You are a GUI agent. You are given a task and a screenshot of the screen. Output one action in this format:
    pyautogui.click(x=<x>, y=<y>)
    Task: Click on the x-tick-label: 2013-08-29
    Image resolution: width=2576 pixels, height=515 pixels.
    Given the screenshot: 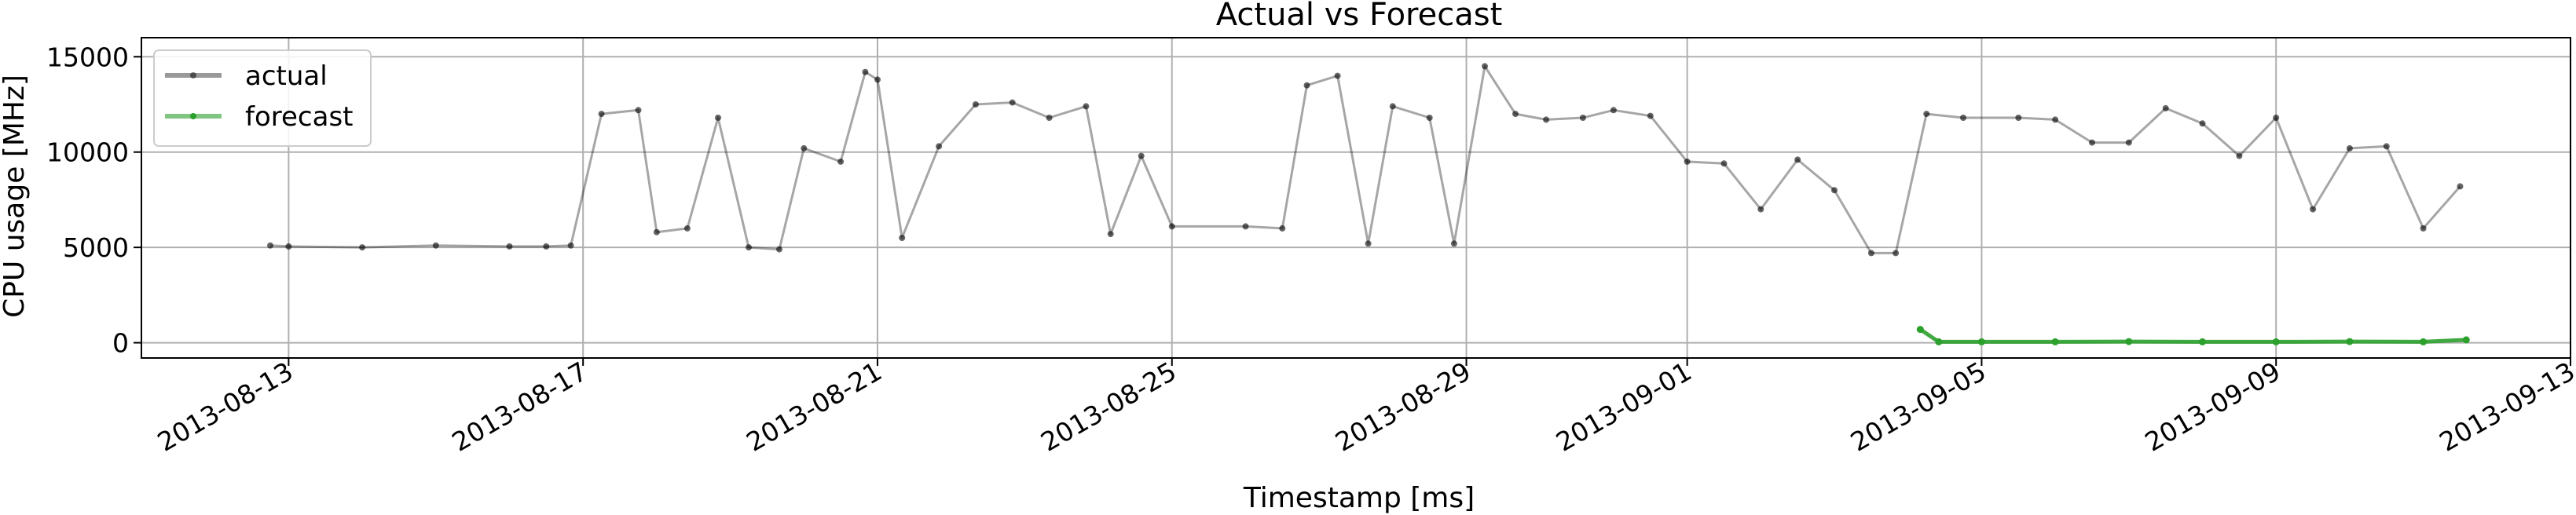 What is the action you would take?
    pyautogui.click(x=1403, y=407)
    